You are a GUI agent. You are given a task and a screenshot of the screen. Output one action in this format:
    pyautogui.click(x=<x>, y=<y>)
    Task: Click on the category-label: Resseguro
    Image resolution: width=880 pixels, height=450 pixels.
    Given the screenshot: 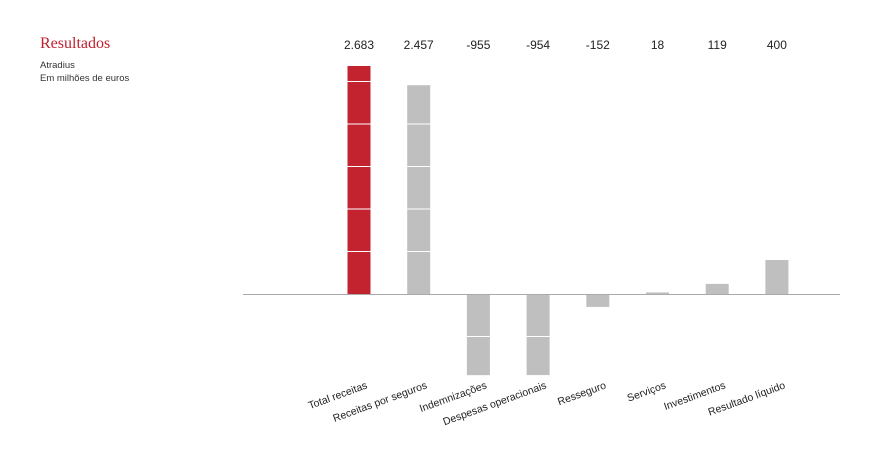 What is the action you would take?
    pyautogui.click(x=582, y=393)
    